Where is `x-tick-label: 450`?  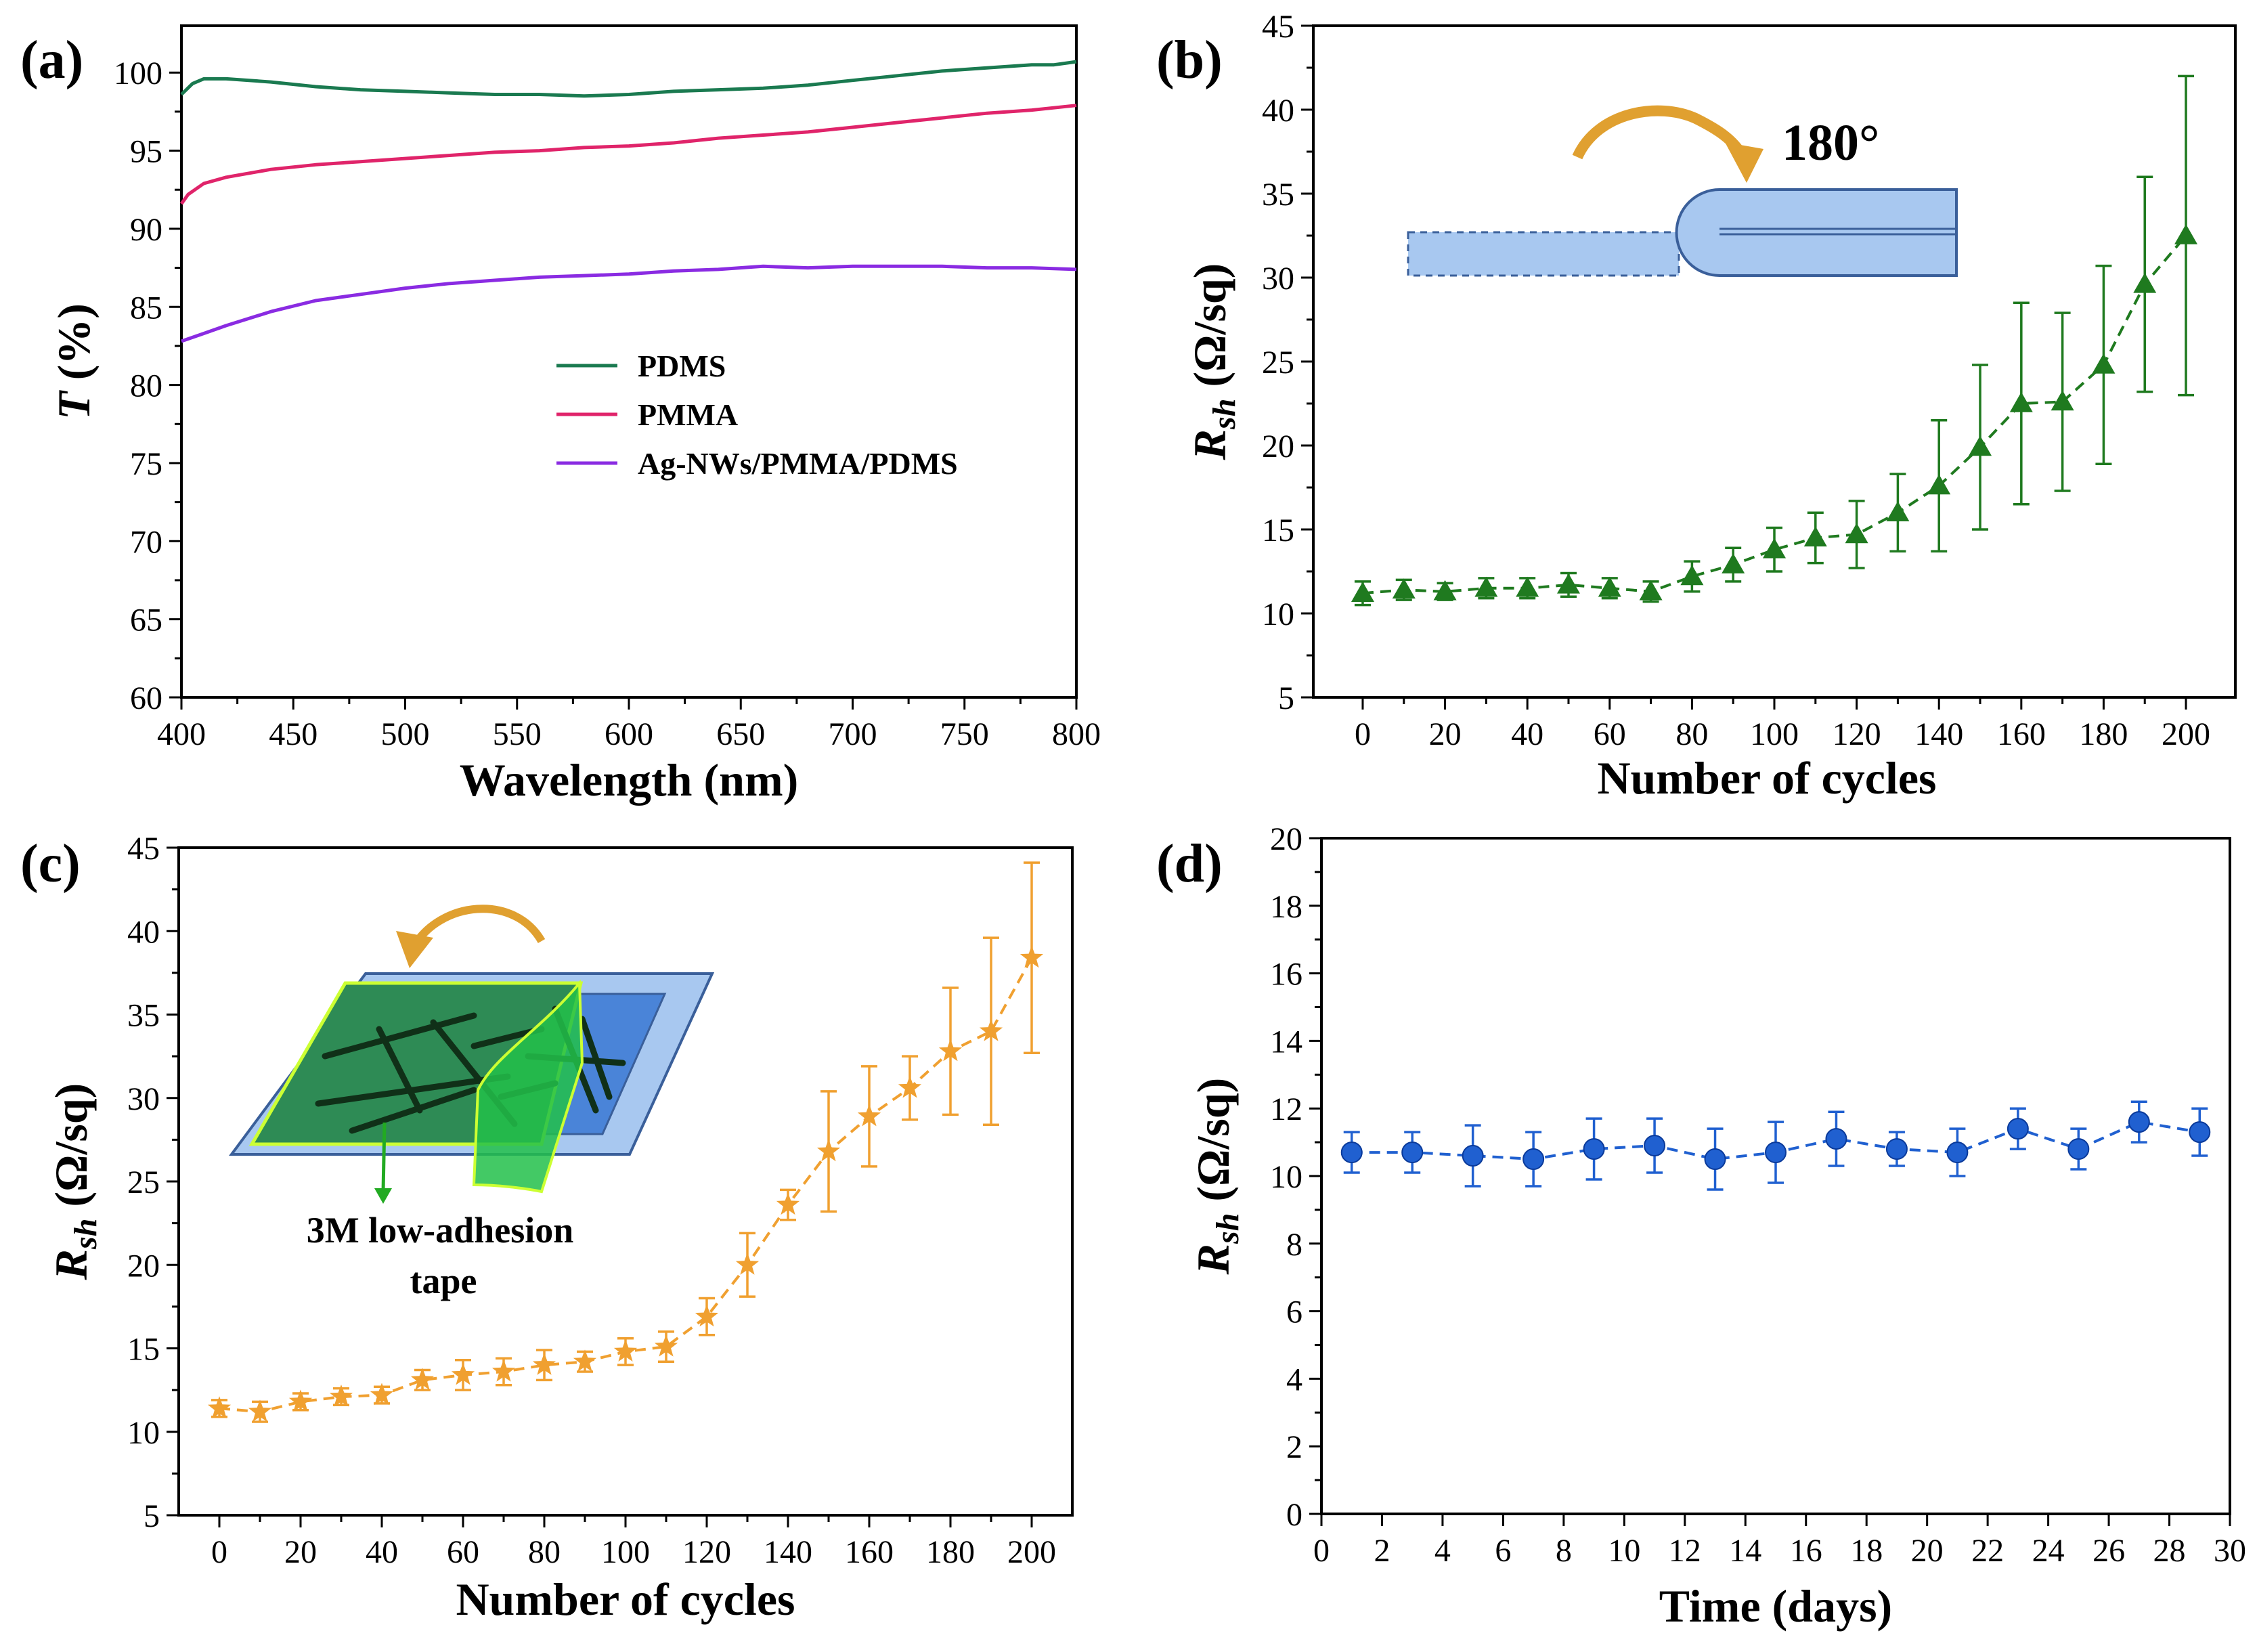
x-tick-label: 450 is located at coordinates (293, 734).